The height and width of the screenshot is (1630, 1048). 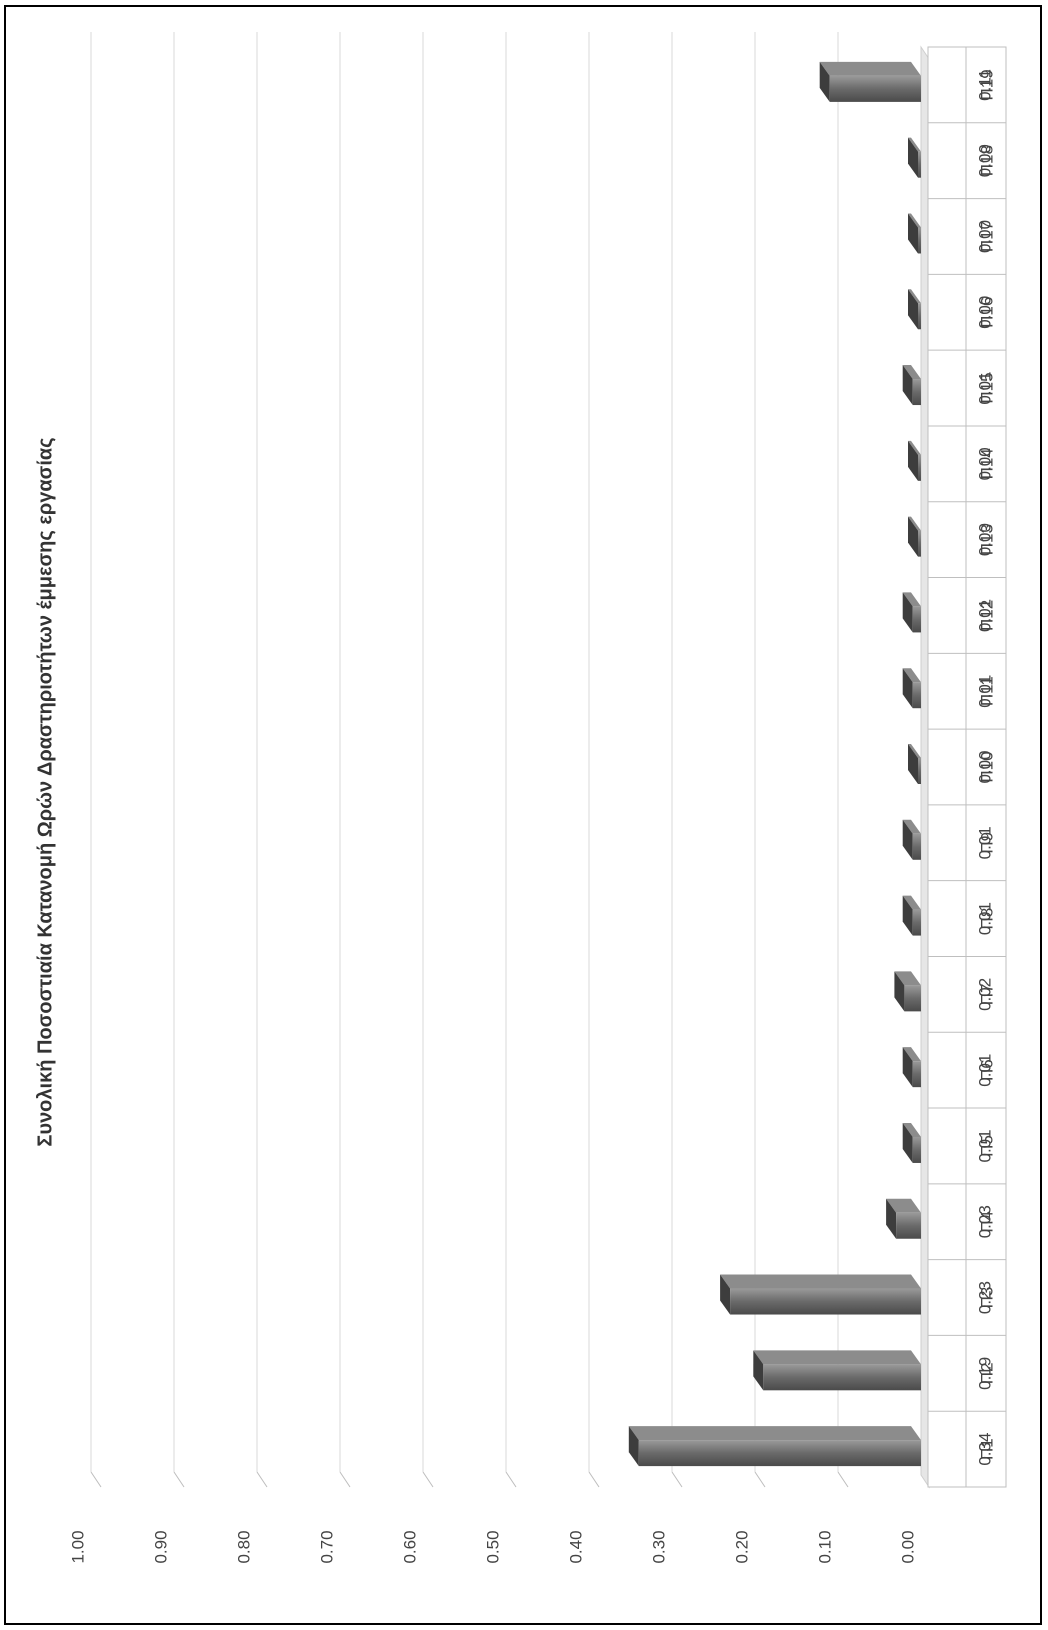 I want to click on data-table-category-label: Π4, so click(x=986, y=1222).